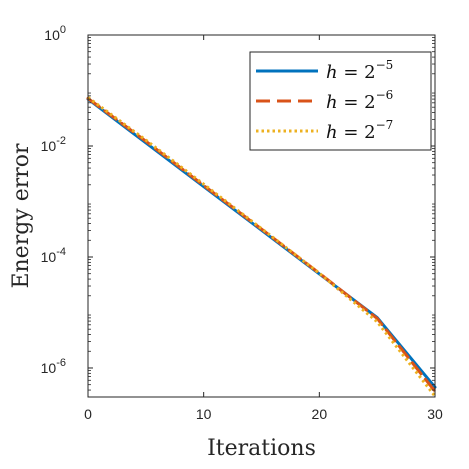 The height and width of the screenshot is (469, 469). I want to click on x-tick-label: 10, so click(204, 414).